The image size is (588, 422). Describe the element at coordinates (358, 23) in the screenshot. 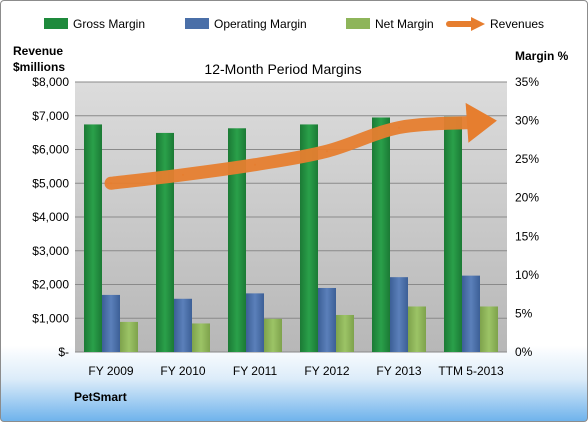

I see `legend-swatch-net-margin` at that location.